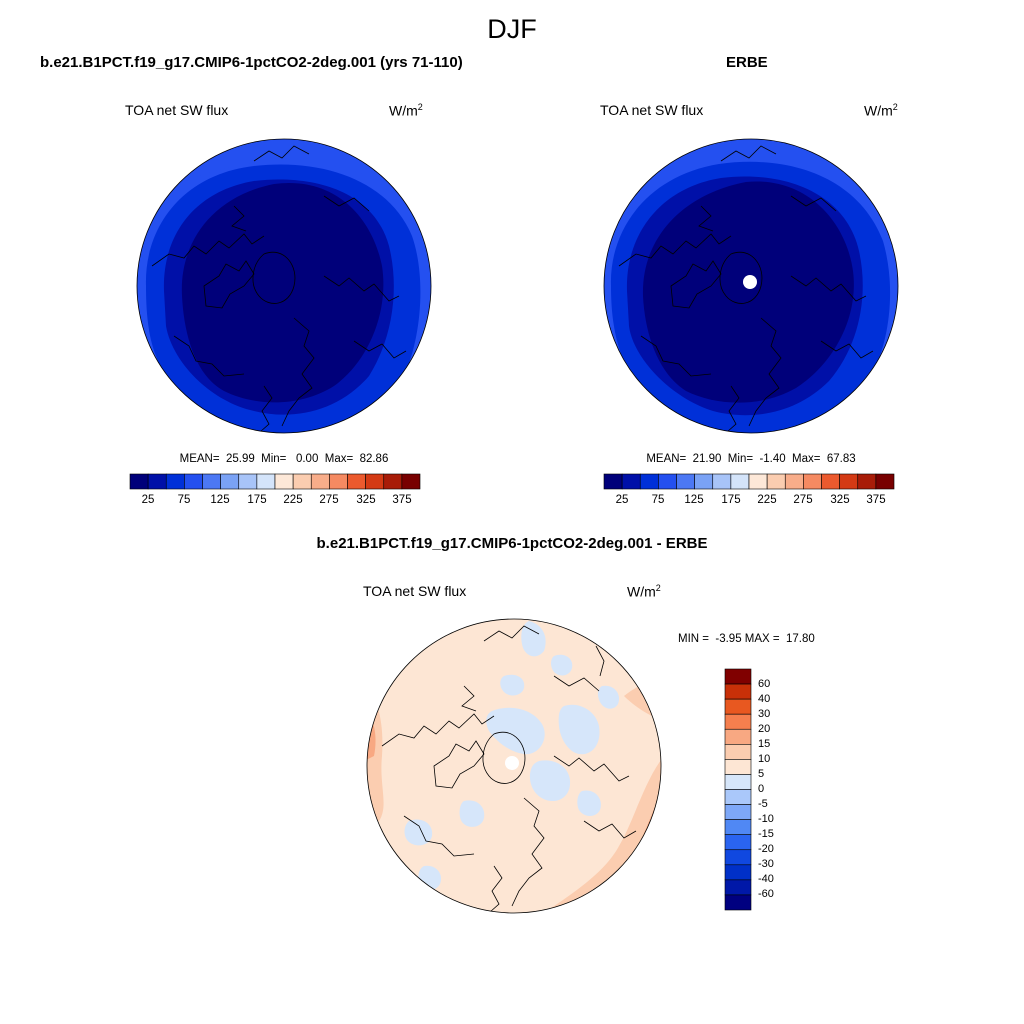 The image size is (1024, 1024). Describe the element at coordinates (644, 591) in the screenshot. I see `panel-3-units: W/m2` at that location.